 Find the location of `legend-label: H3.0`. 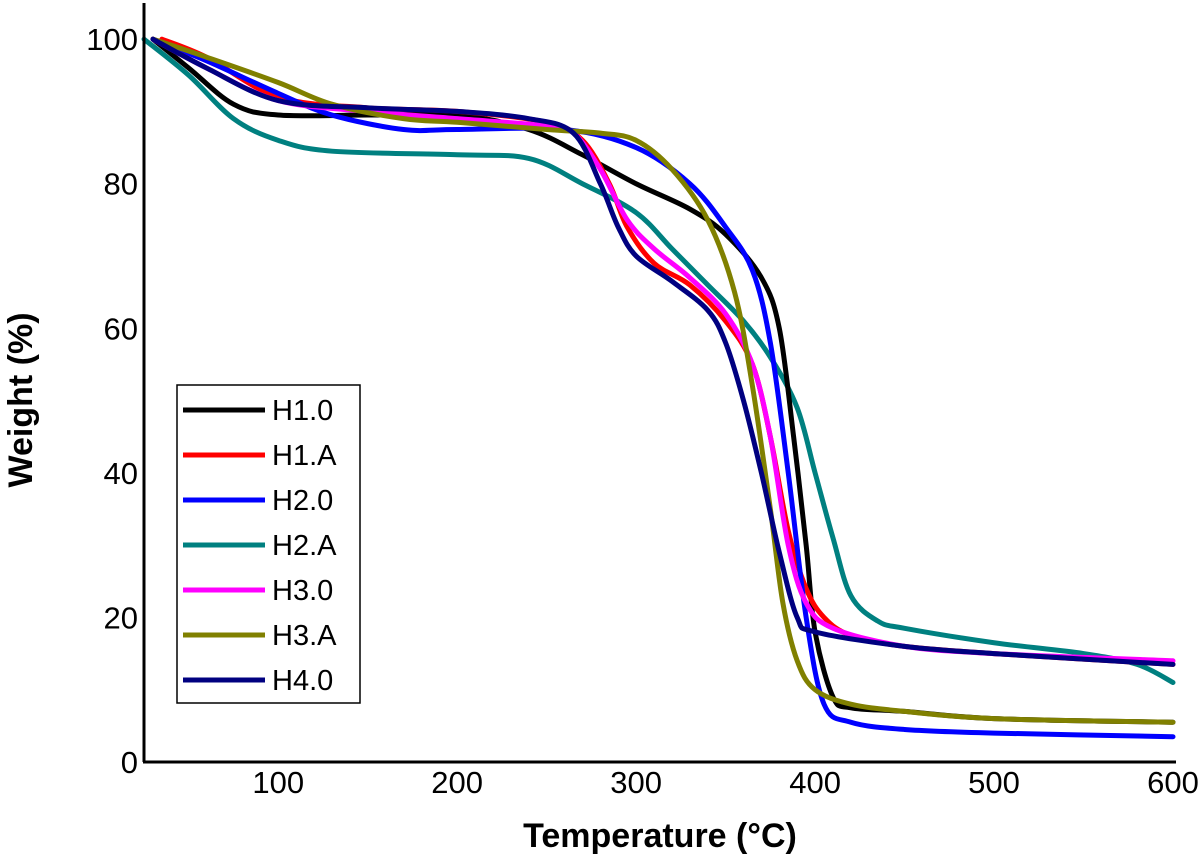

legend-label: H3.0 is located at coordinates (302, 591).